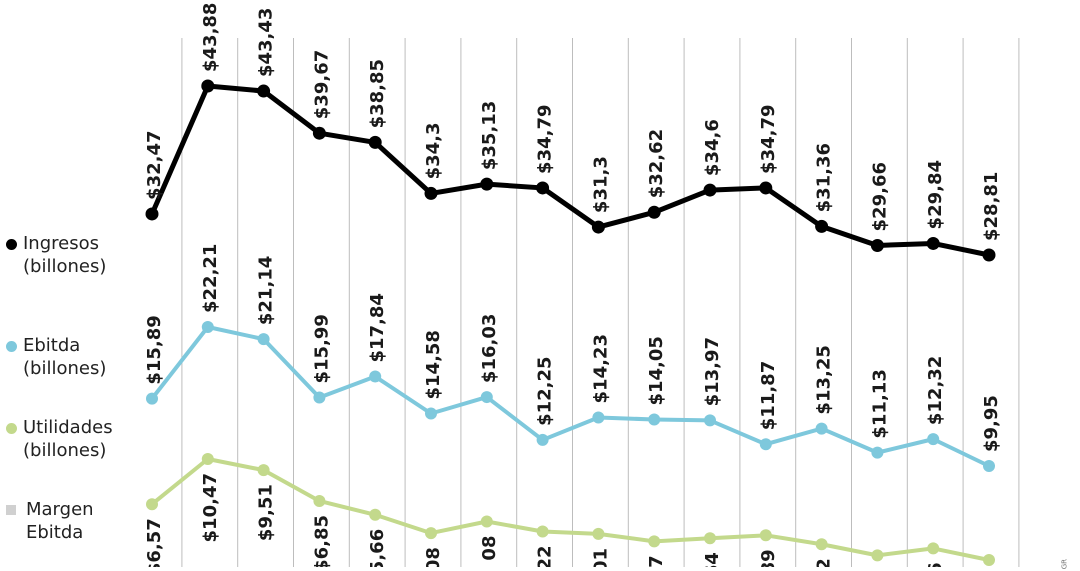 The image size is (1080, 571). I want to click on data-label-utilidades: 6, so click(935, 564).